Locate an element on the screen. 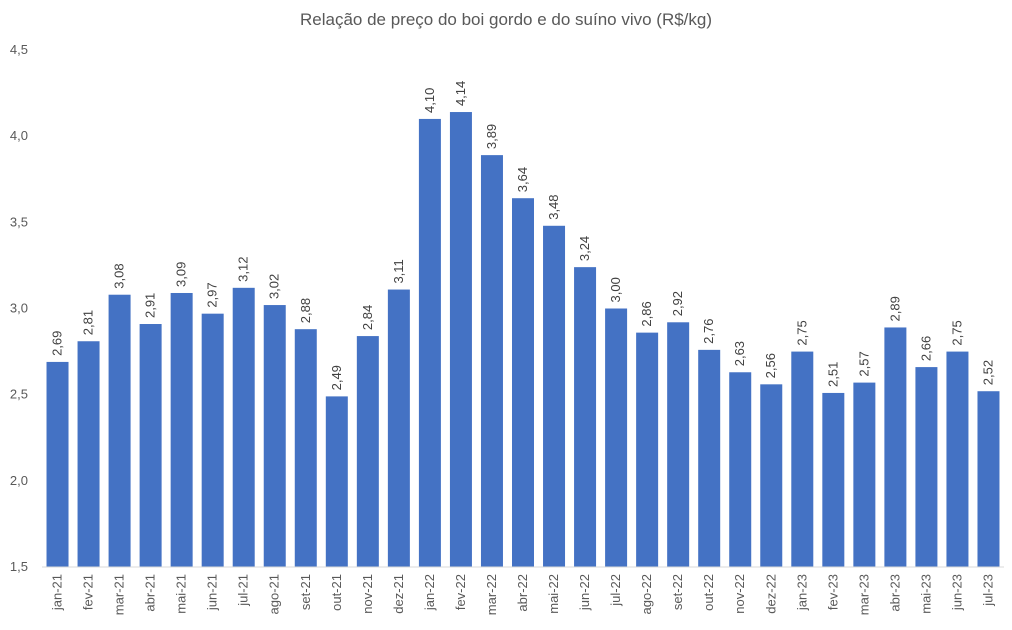  data-label: 2,88 is located at coordinates (305, 310).